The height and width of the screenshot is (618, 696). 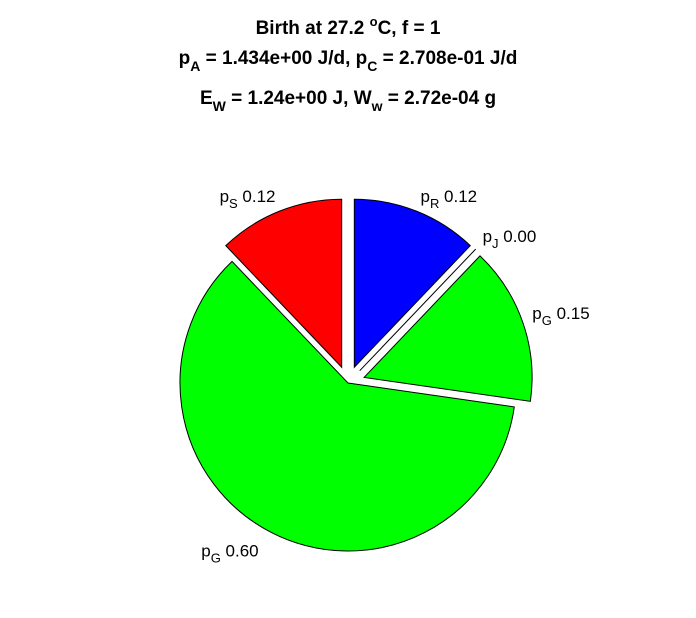 I want to click on chart-title-line-3: EW = 1.24e+00 J, Ww = 2.72e-04 g, so click(x=348, y=101).